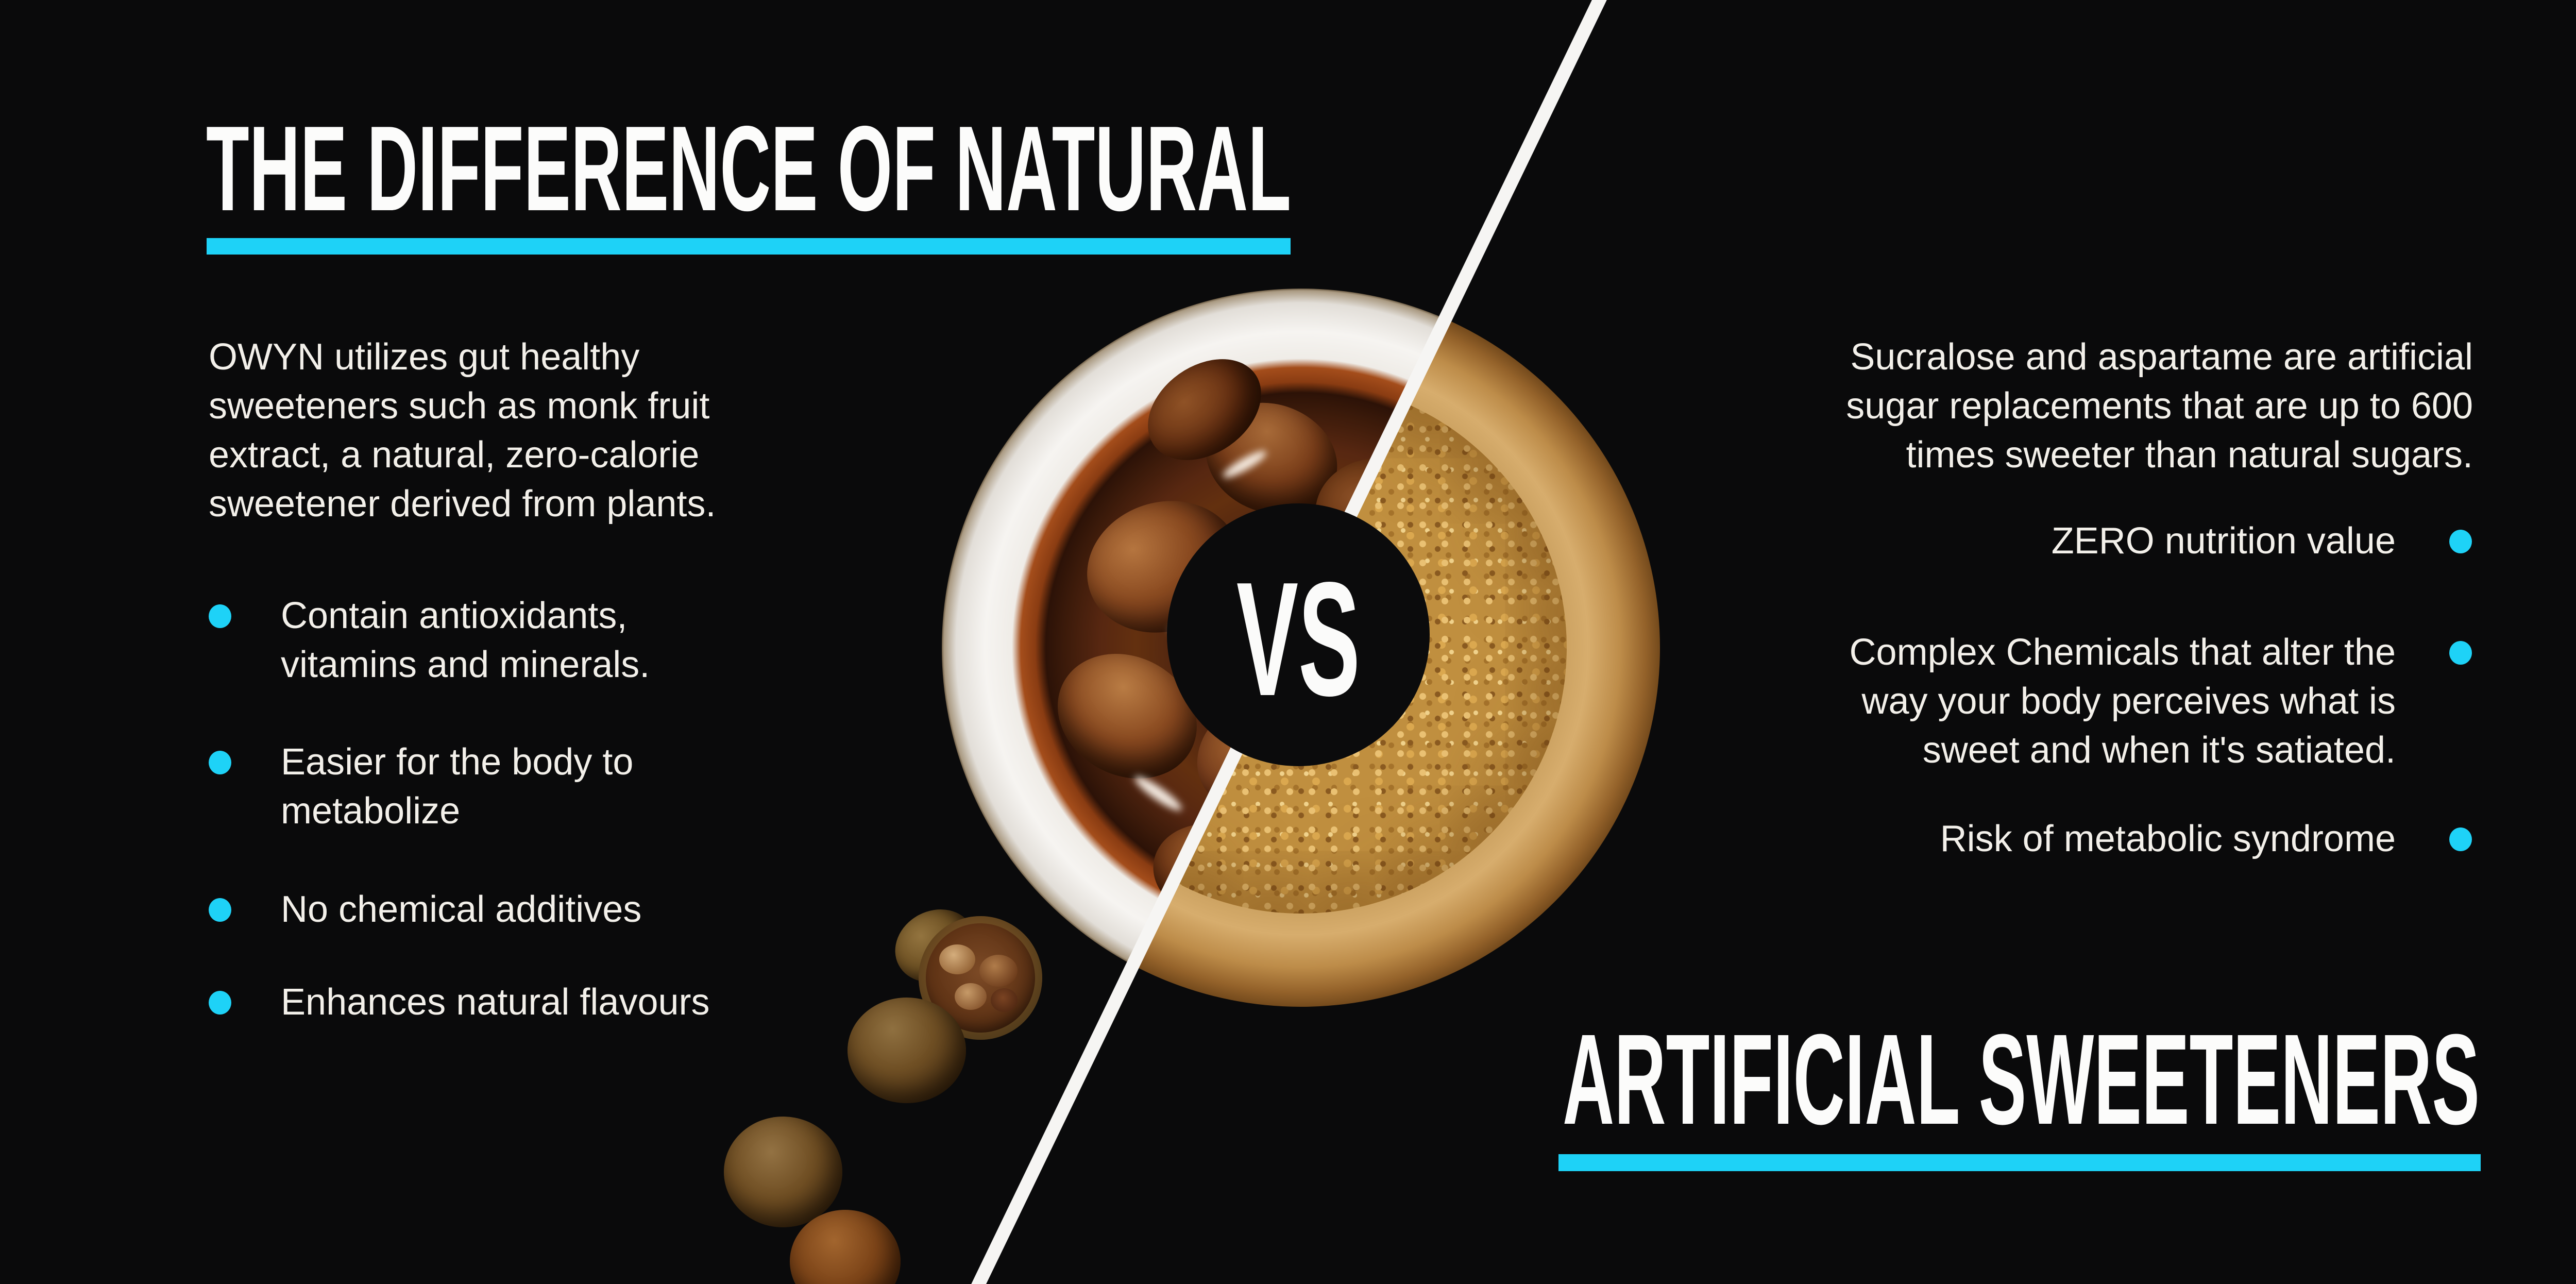 This screenshot has height=1284, width=2576. What do you see at coordinates (2122, 653) in the screenshot?
I see `bullet-line: Complex Chemicals that alter the` at bounding box center [2122, 653].